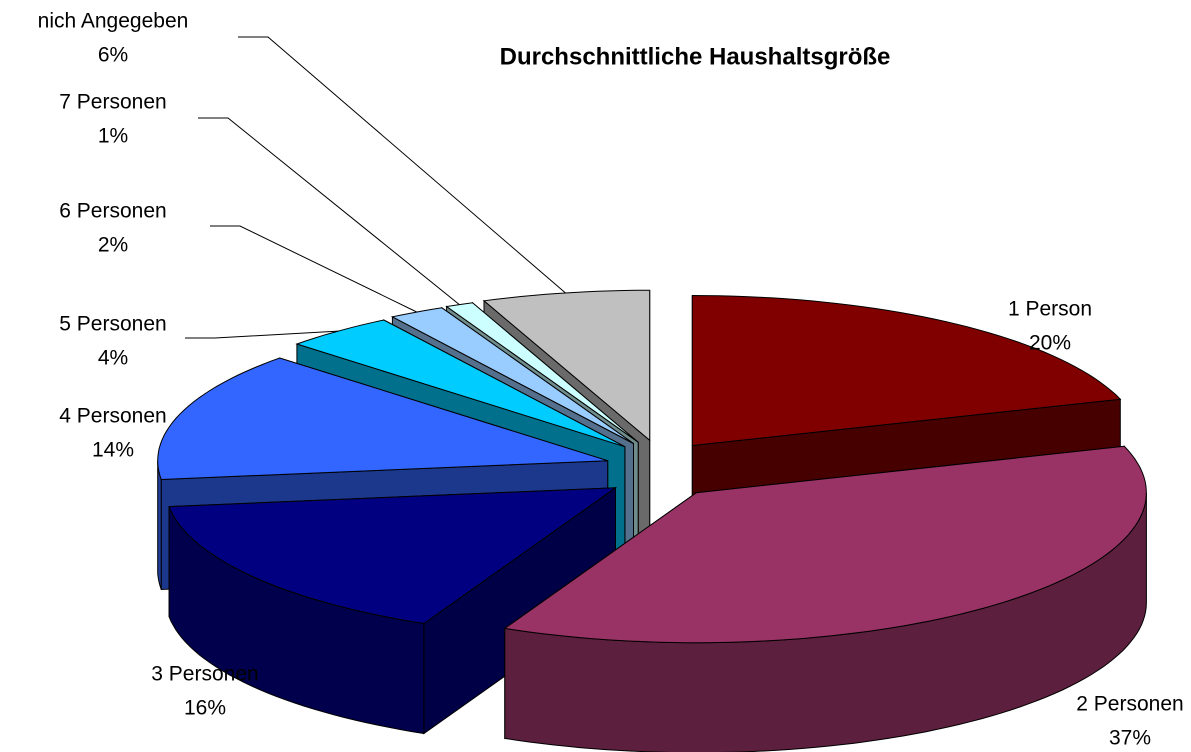 This screenshot has width=1191, height=752. What do you see at coordinates (113, 21) in the screenshot?
I see `slice-label: nich Angegeben` at bounding box center [113, 21].